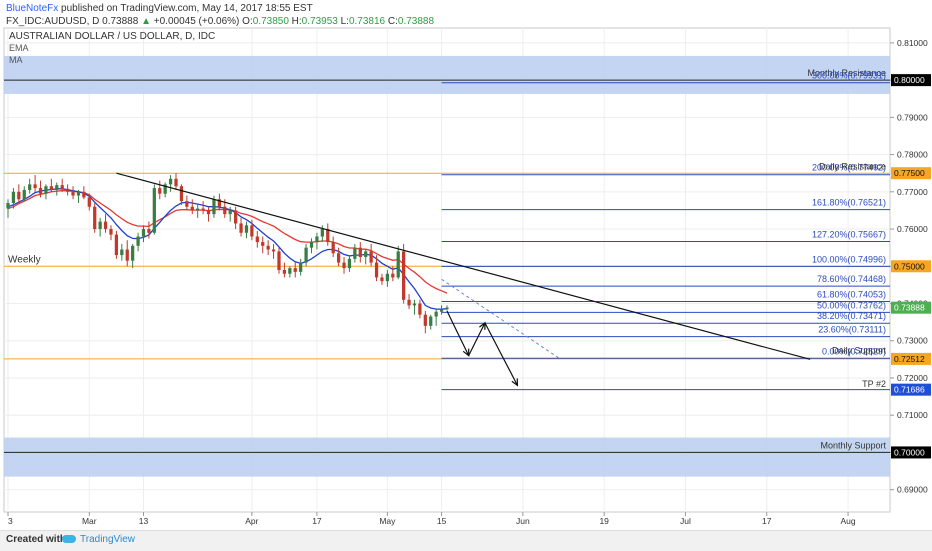 Image resolution: width=932 pixels, height=551 pixels. Describe the element at coordinates (912, 341) in the screenshot. I see `y-tick-label: 0.73000` at that location.